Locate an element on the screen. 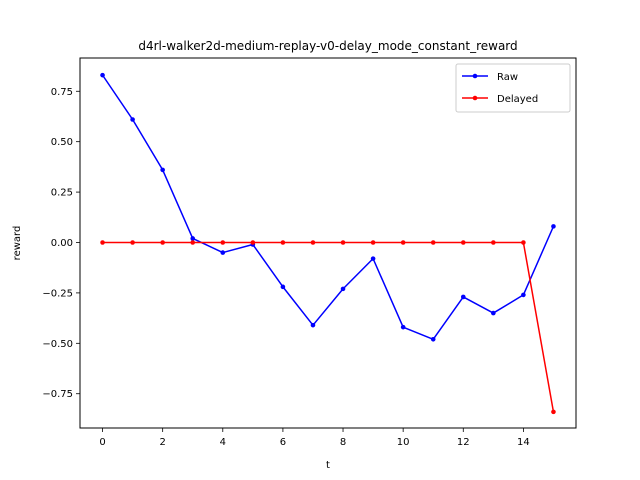 The image size is (640, 480). y-tick-label: 0.00 is located at coordinates (62, 243).